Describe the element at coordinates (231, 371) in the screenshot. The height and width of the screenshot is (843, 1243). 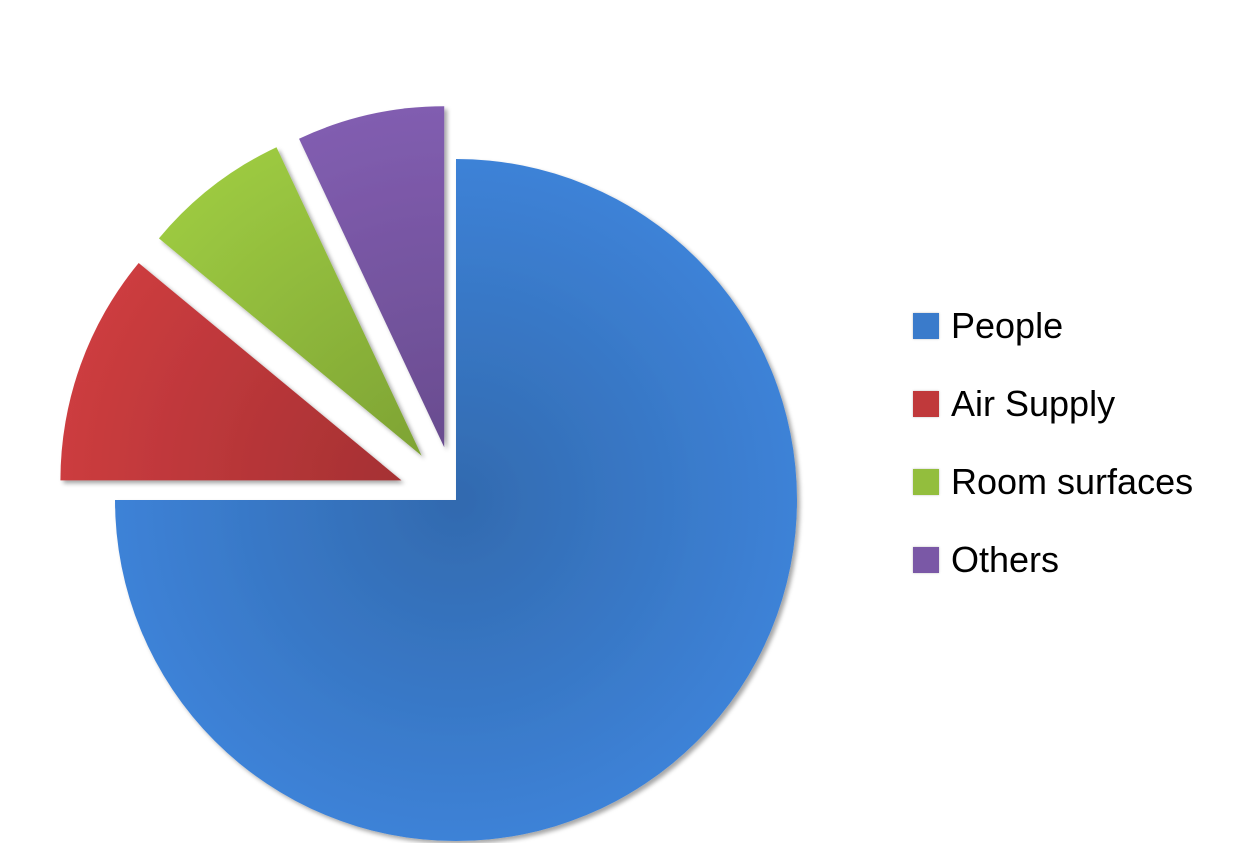
I see `pie-slice-air-supply` at that location.